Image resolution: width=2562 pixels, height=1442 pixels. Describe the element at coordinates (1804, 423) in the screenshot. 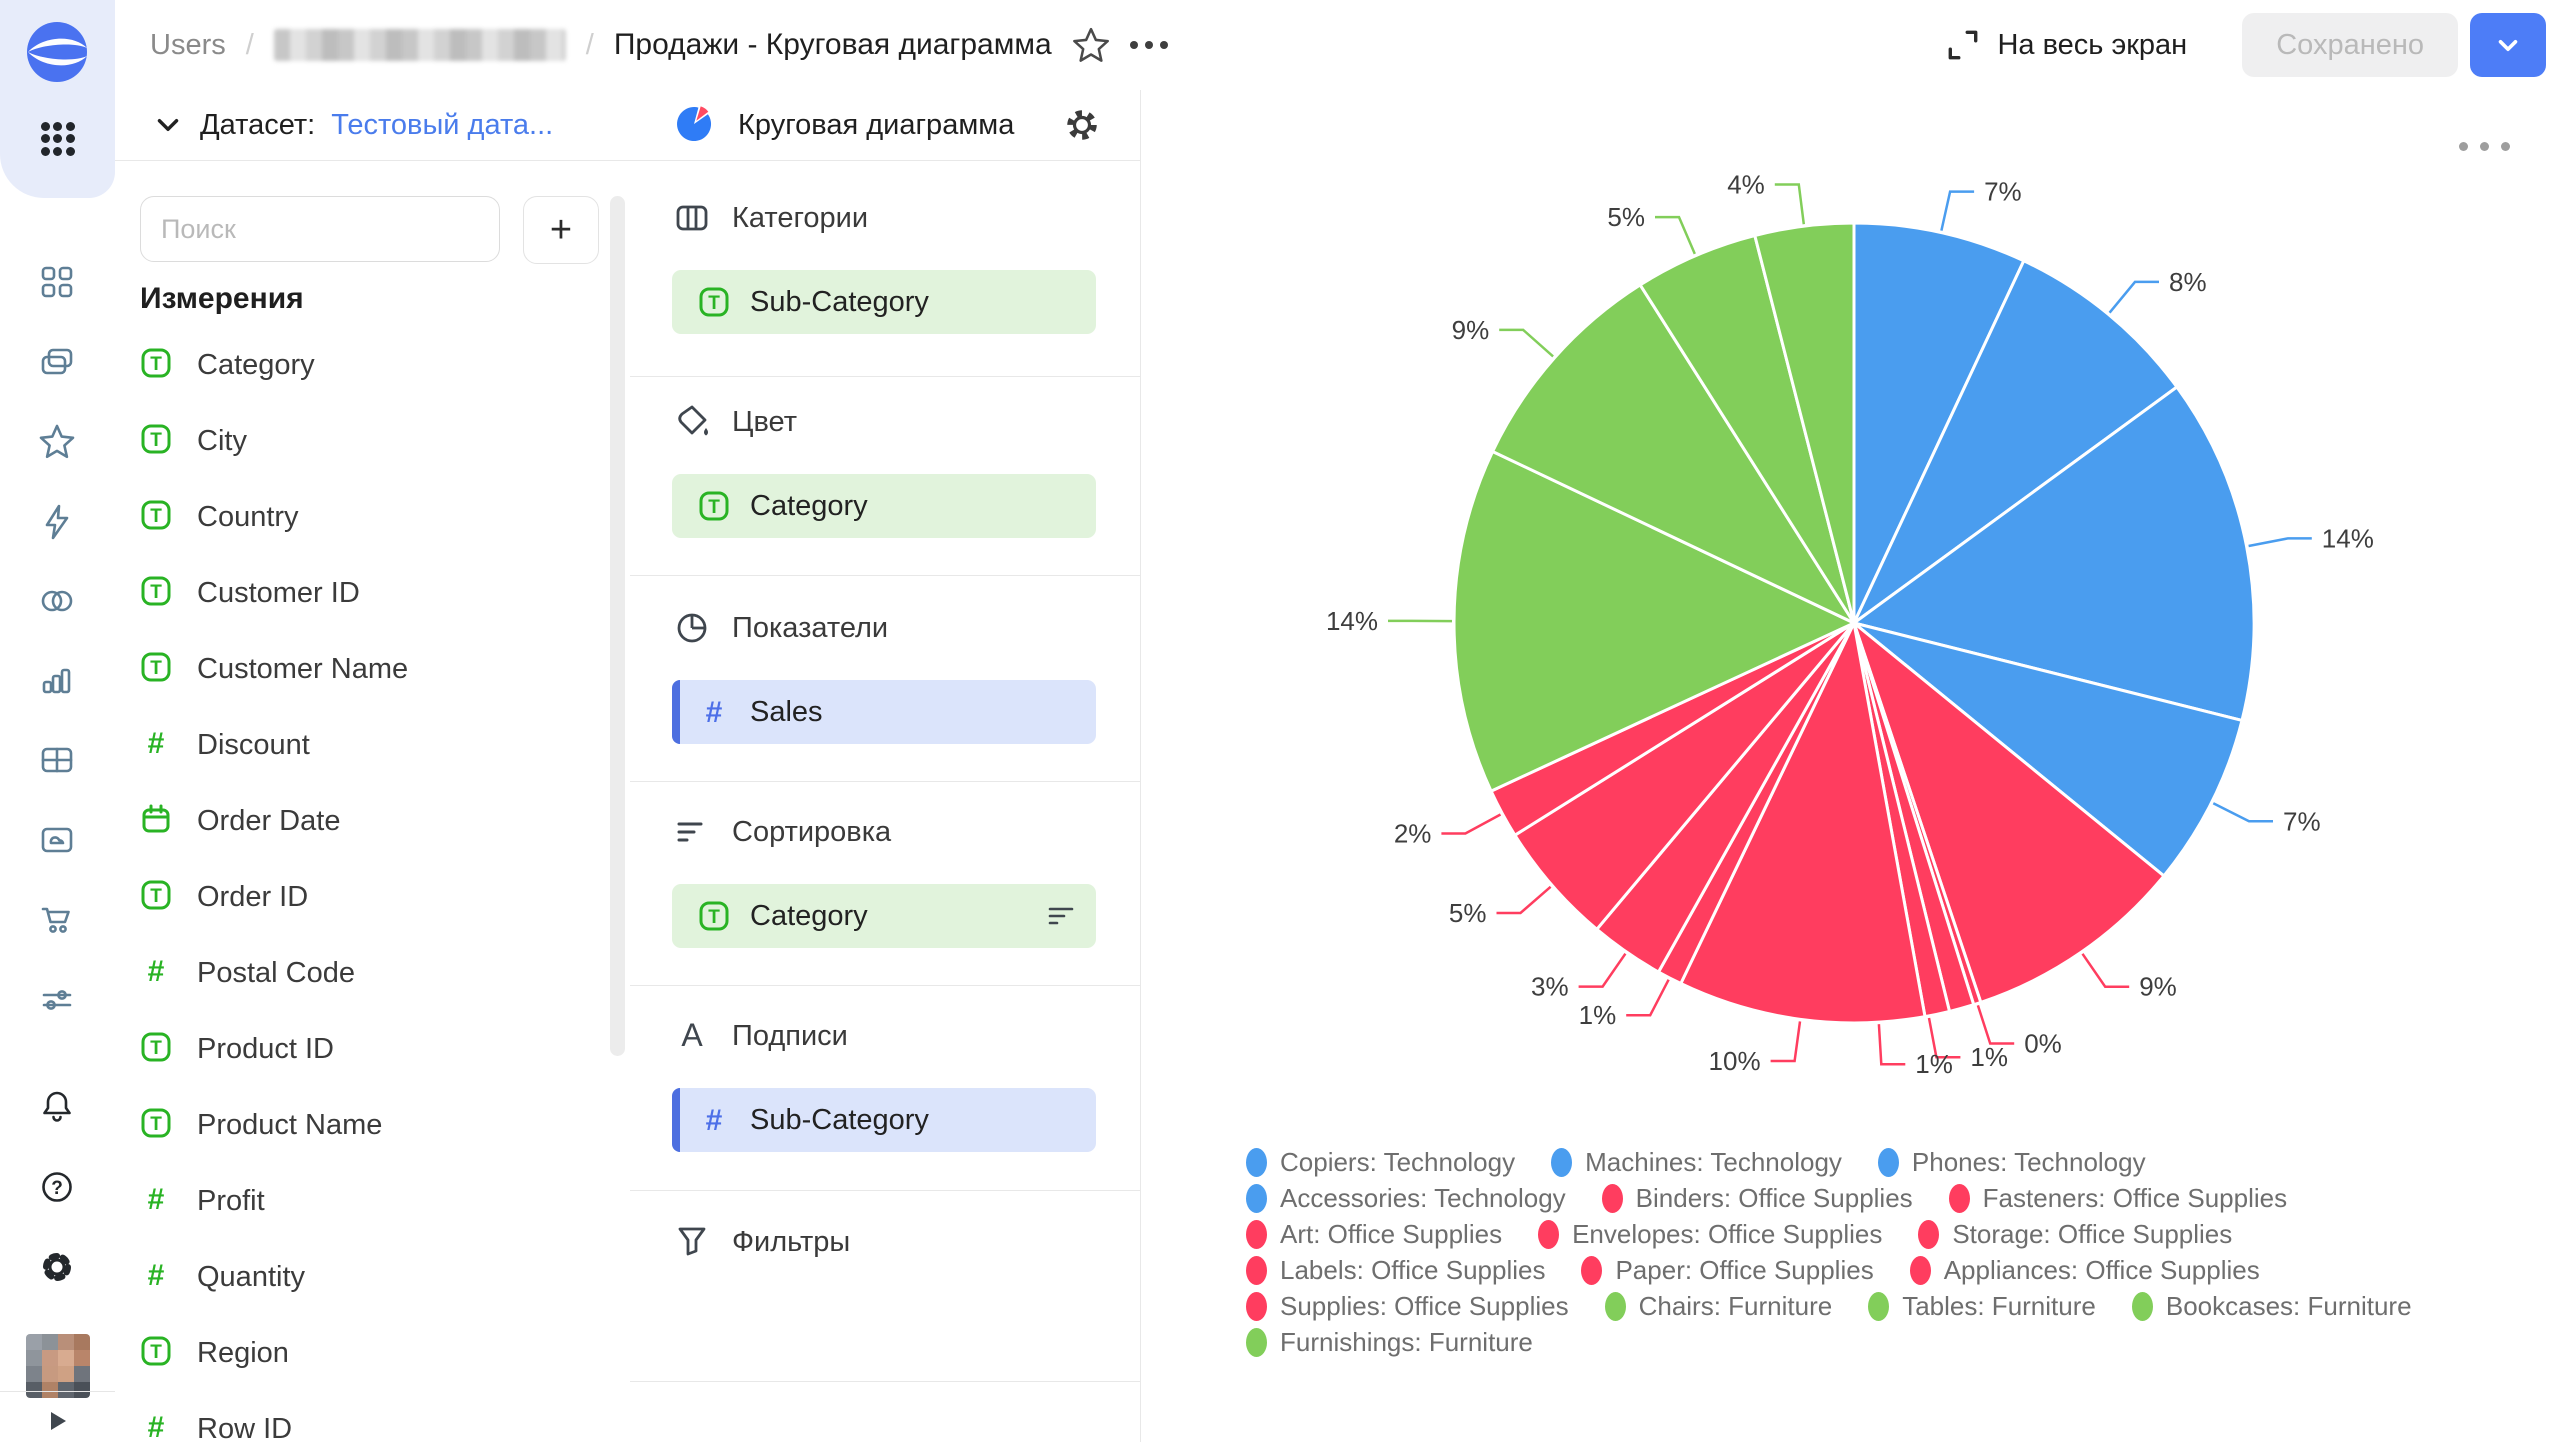

I see `pie-slice-furnishings` at that location.